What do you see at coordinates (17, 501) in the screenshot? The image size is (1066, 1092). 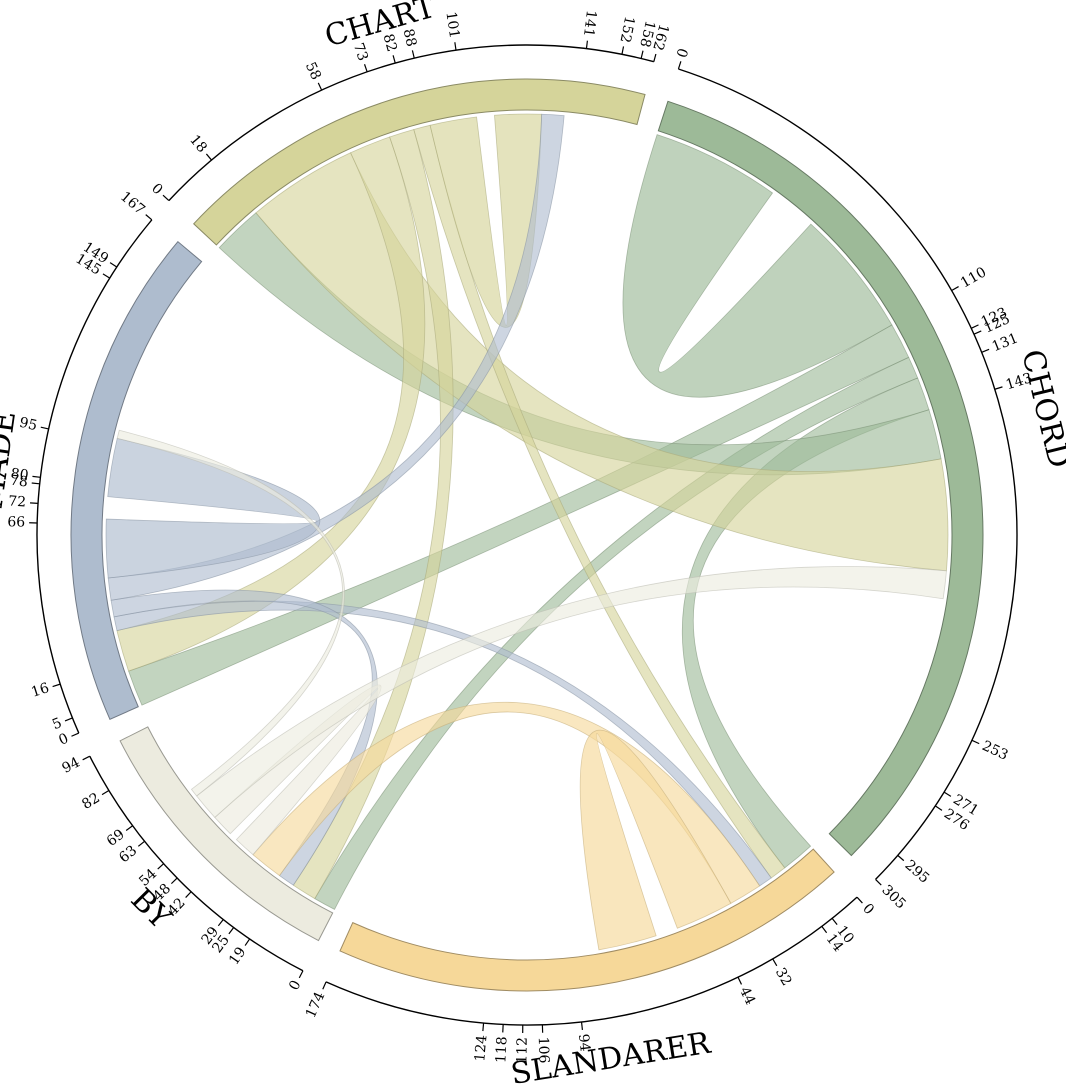 I see `tick-label-made-72: 72` at bounding box center [17, 501].